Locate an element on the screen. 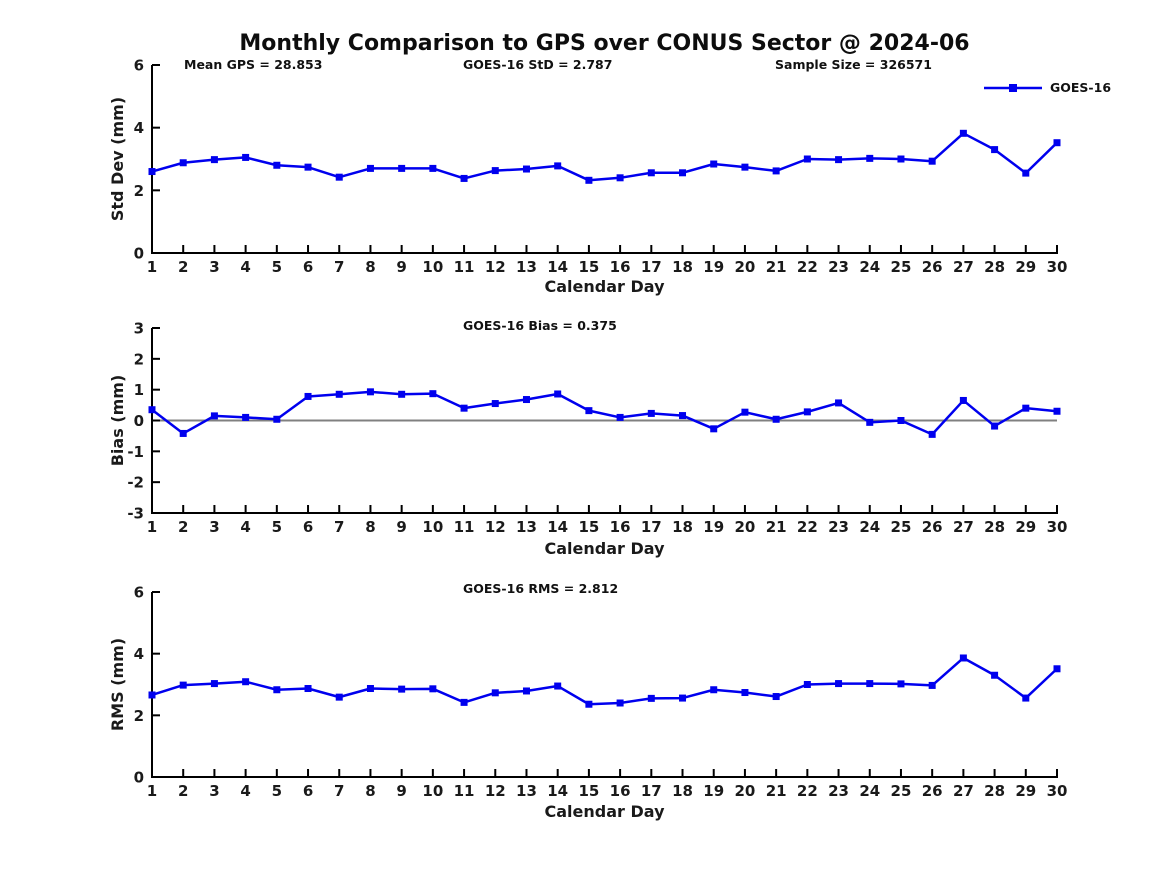 The image size is (1167, 875). x-tick-label: 13 is located at coordinates (526, 527).